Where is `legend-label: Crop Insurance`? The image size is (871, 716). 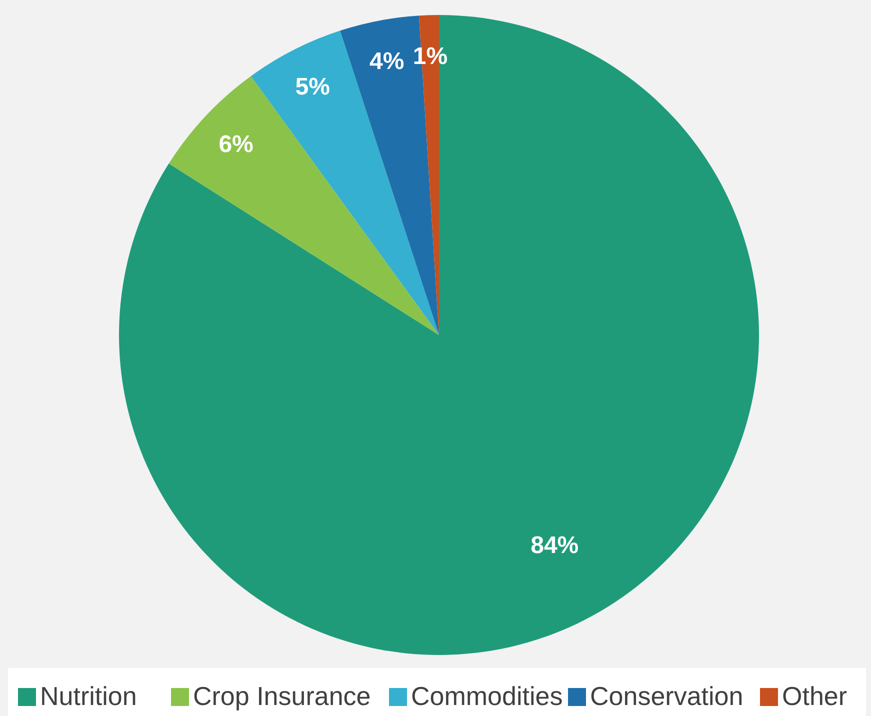
legend-label: Crop Insurance is located at coordinates (282, 696).